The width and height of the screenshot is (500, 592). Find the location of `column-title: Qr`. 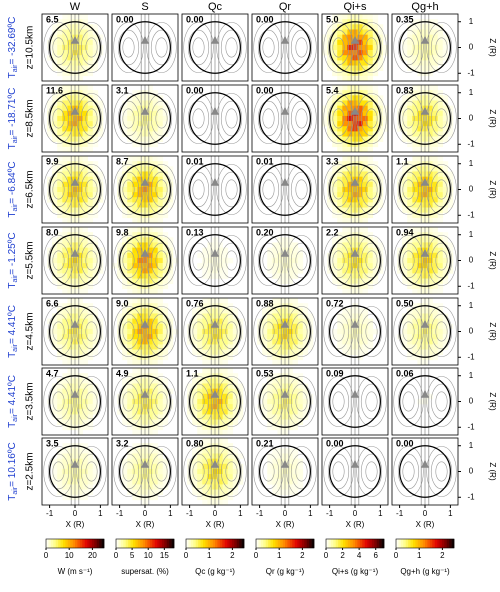

column-title: Qr is located at coordinates (285, 7).